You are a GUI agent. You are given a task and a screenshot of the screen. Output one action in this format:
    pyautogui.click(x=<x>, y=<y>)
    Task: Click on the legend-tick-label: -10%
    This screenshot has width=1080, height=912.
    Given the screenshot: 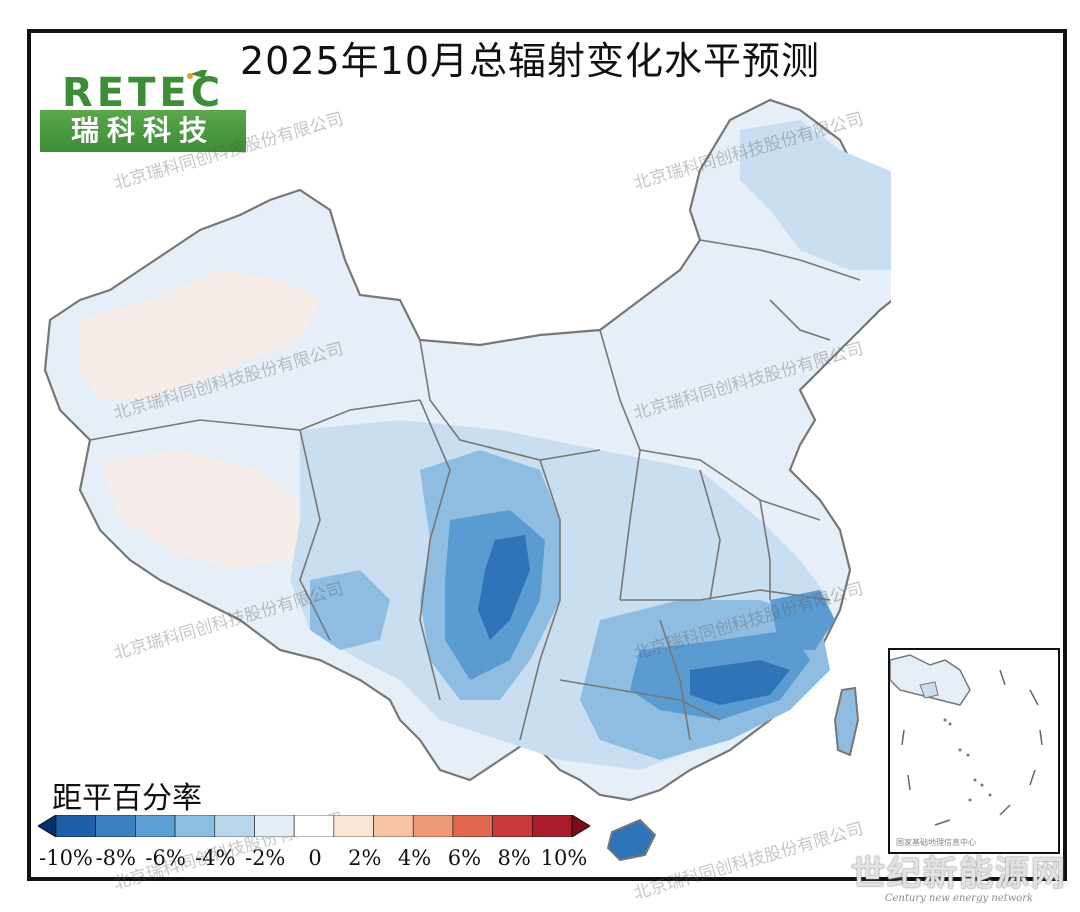 What is the action you would take?
    pyautogui.click(x=66, y=858)
    